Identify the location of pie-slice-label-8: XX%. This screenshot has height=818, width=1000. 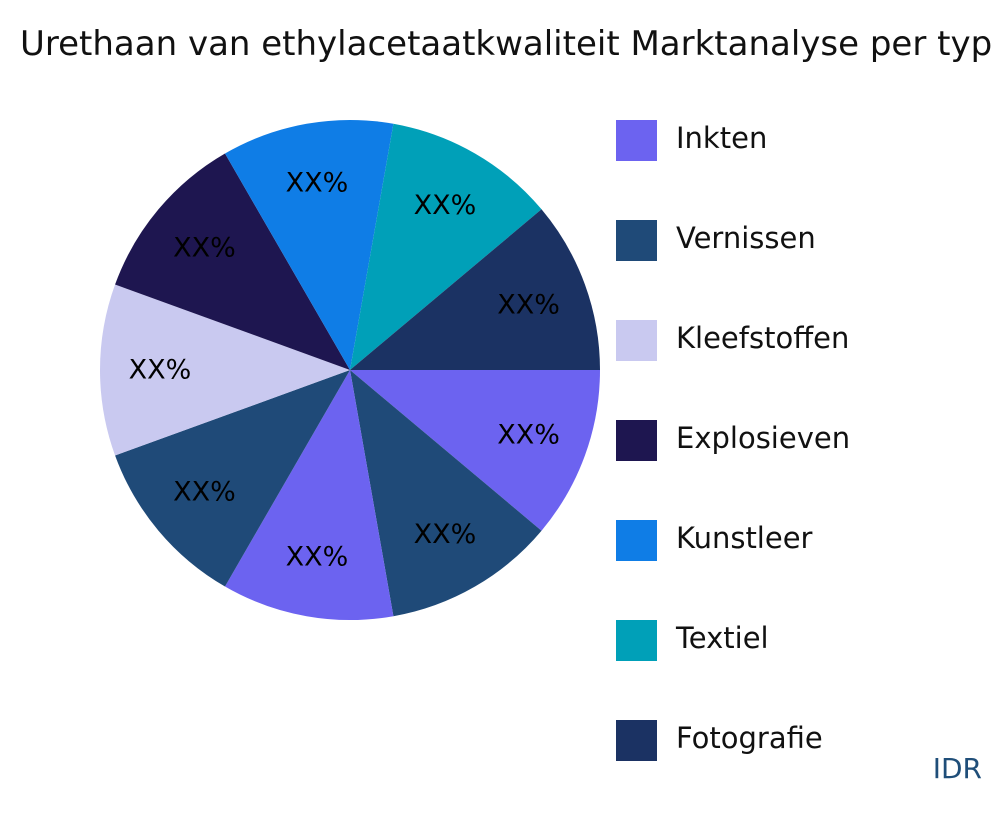
(445, 205).